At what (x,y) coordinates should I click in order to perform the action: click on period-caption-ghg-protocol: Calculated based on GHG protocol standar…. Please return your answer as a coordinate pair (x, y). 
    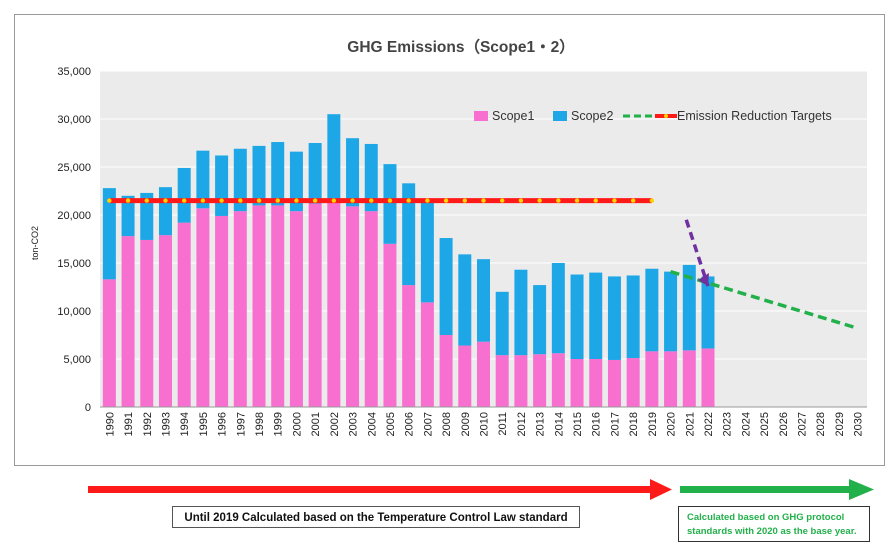
    Looking at the image, I should click on (774, 524).